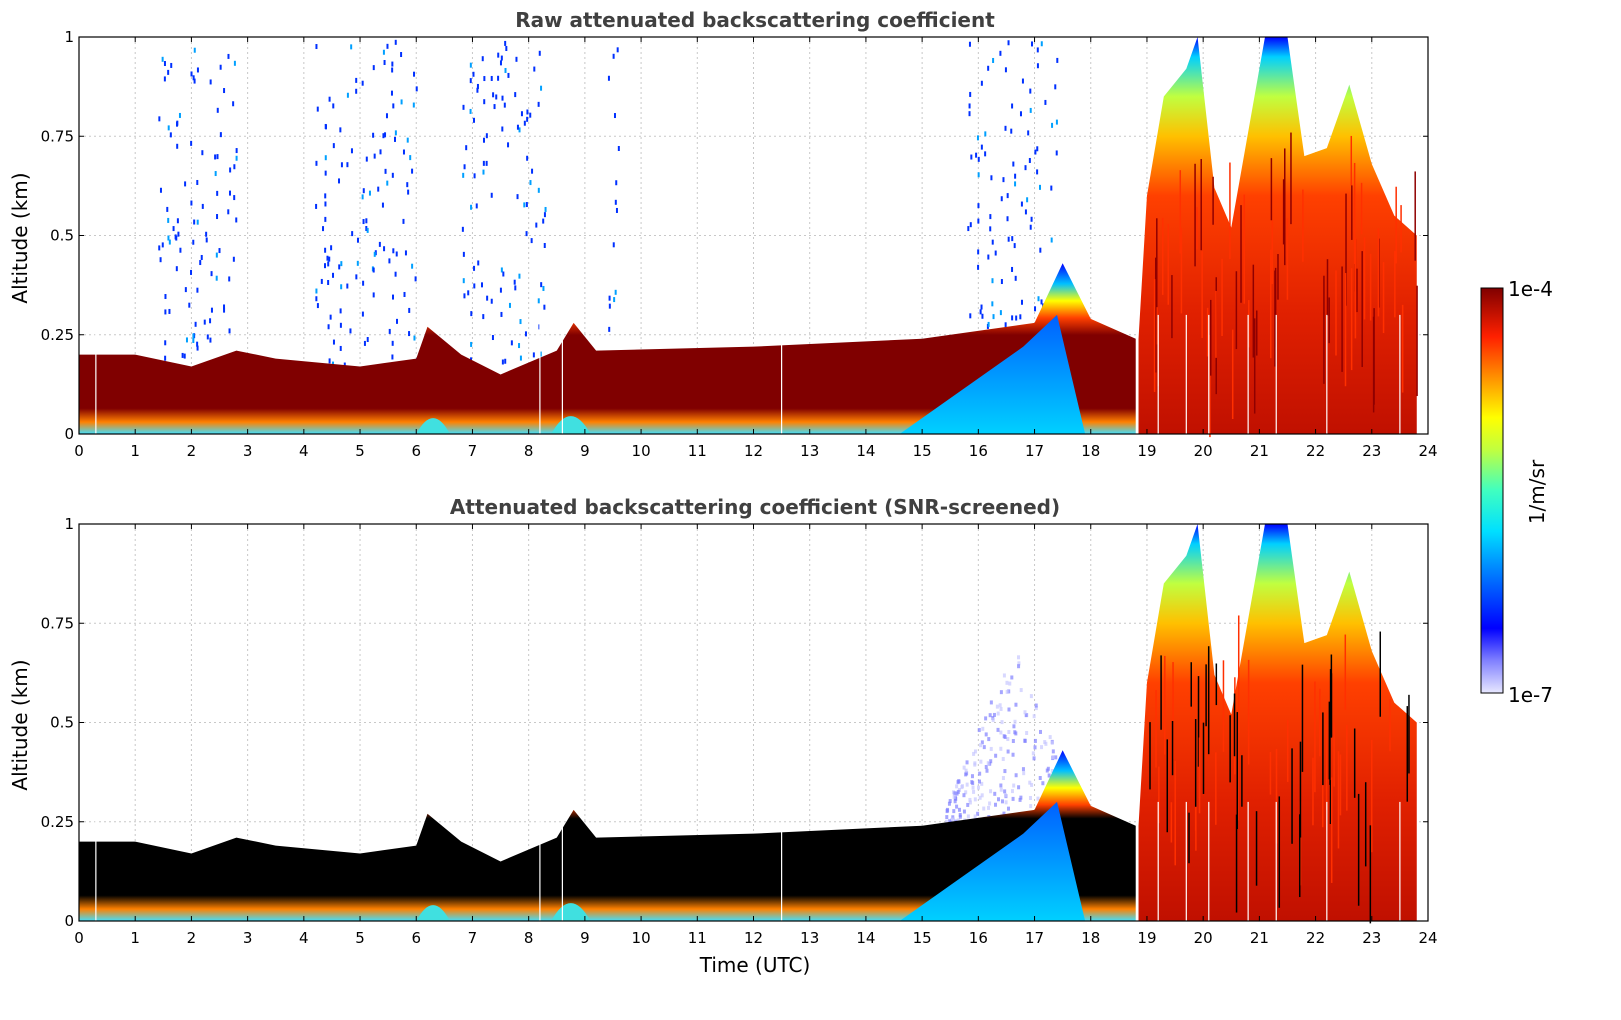 The width and height of the screenshot is (1621, 1020). What do you see at coordinates (69, 37) in the screenshot?
I see `y-tick-label: 1` at bounding box center [69, 37].